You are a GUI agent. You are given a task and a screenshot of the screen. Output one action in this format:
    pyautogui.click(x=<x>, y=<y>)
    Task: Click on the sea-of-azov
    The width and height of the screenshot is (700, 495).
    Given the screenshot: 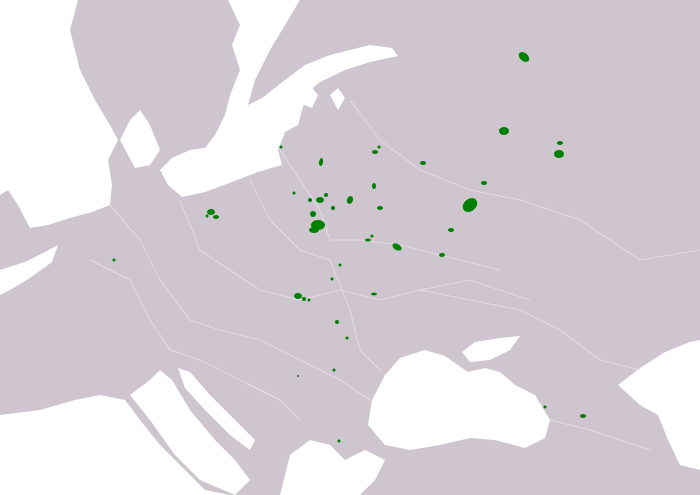 What is the action you would take?
    pyautogui.click(x=491, y=349)
    